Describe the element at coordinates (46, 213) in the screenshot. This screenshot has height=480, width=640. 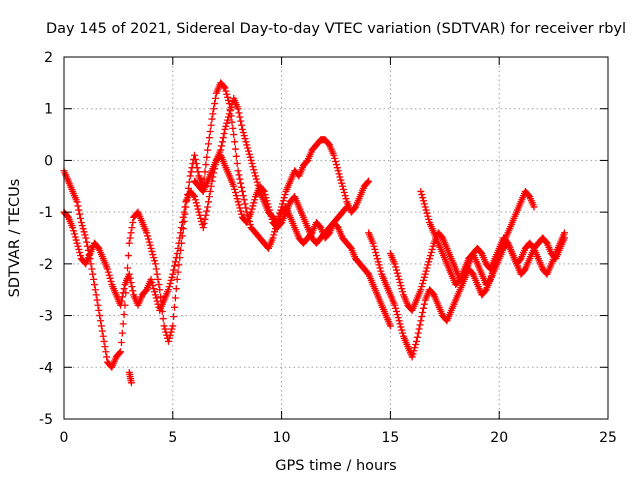
I see `y-tick-label-4: -1` at that location.